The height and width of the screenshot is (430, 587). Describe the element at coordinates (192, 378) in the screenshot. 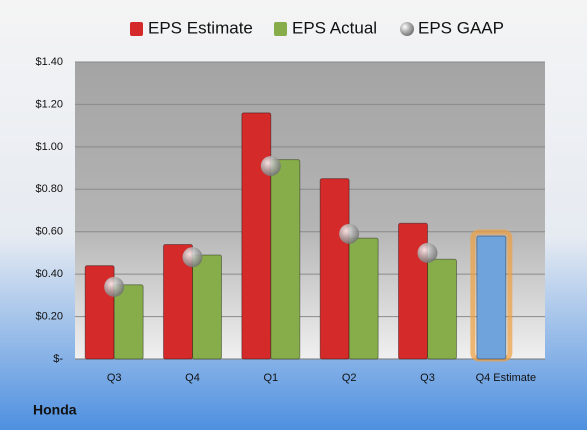

I see `x-tick-label: Q4` at that location.